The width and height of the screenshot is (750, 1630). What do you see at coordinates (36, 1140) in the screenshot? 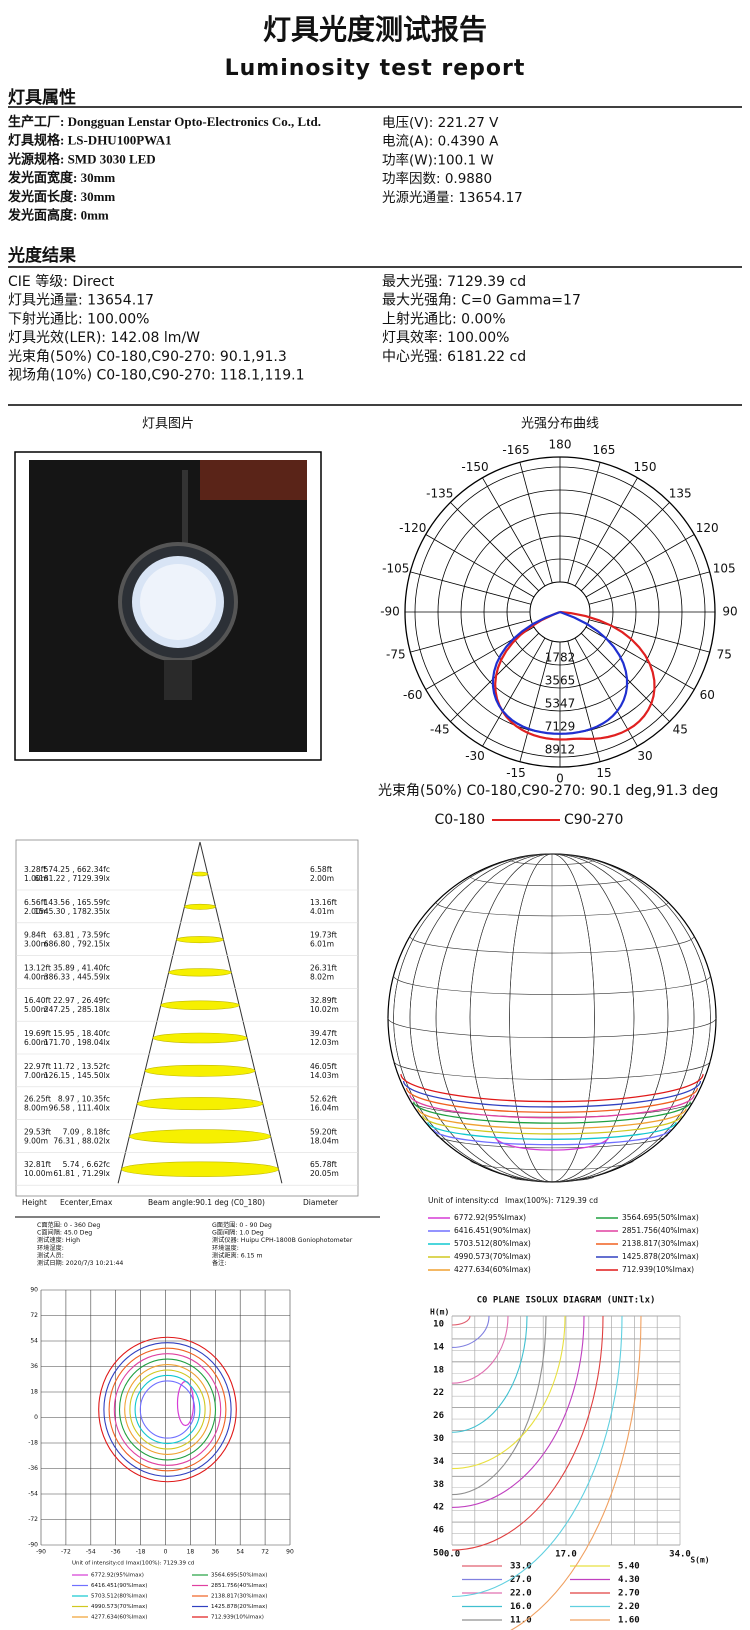
I see `cone-height: 9.00m` at bounding box center [36, 1140].